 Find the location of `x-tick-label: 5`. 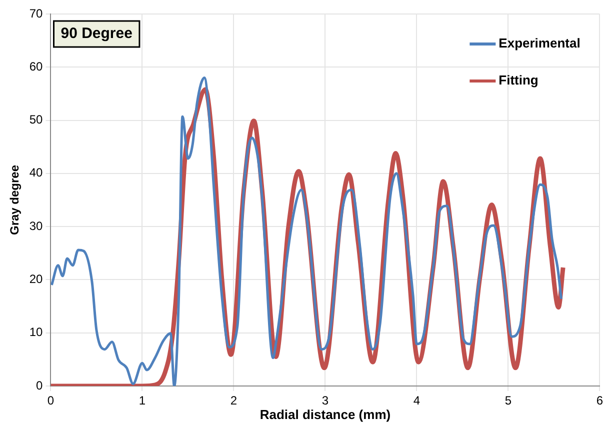

x-tick-label: 5 is located at coordinates (508, 401).